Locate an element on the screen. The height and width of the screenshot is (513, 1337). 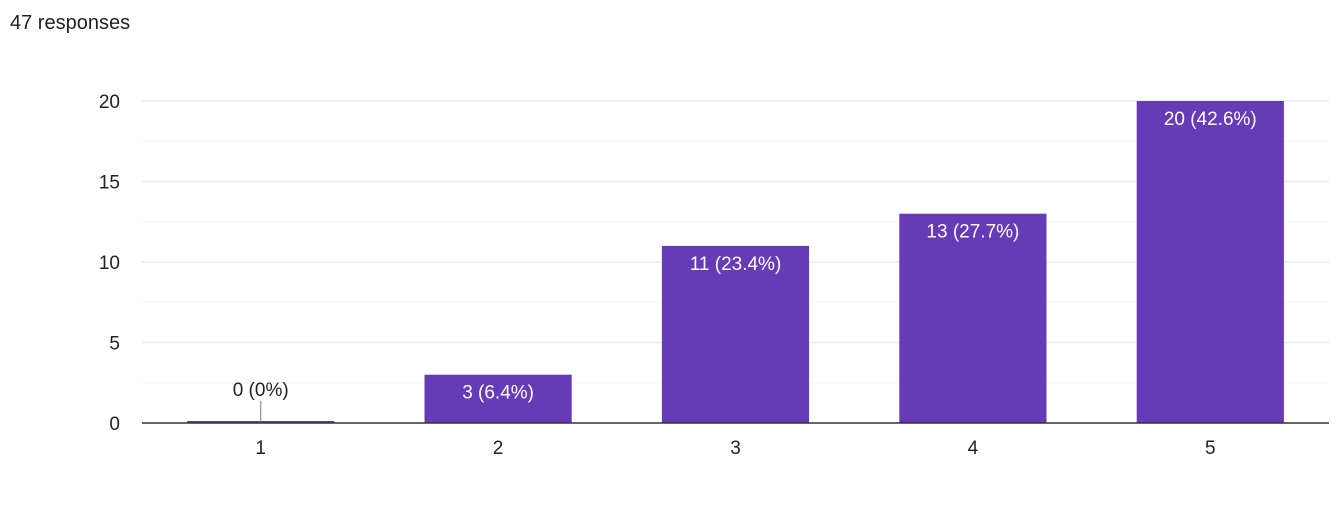
y-tick-label: 20 is located at coordinates (109, 102).